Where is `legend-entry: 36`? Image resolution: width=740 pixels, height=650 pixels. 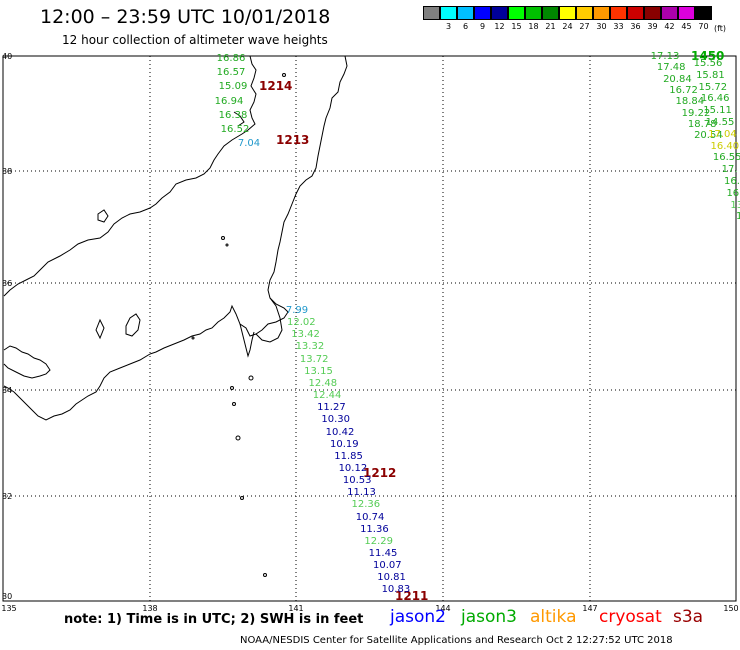 legend-entry: 36 is located at coordinates (635, 19).